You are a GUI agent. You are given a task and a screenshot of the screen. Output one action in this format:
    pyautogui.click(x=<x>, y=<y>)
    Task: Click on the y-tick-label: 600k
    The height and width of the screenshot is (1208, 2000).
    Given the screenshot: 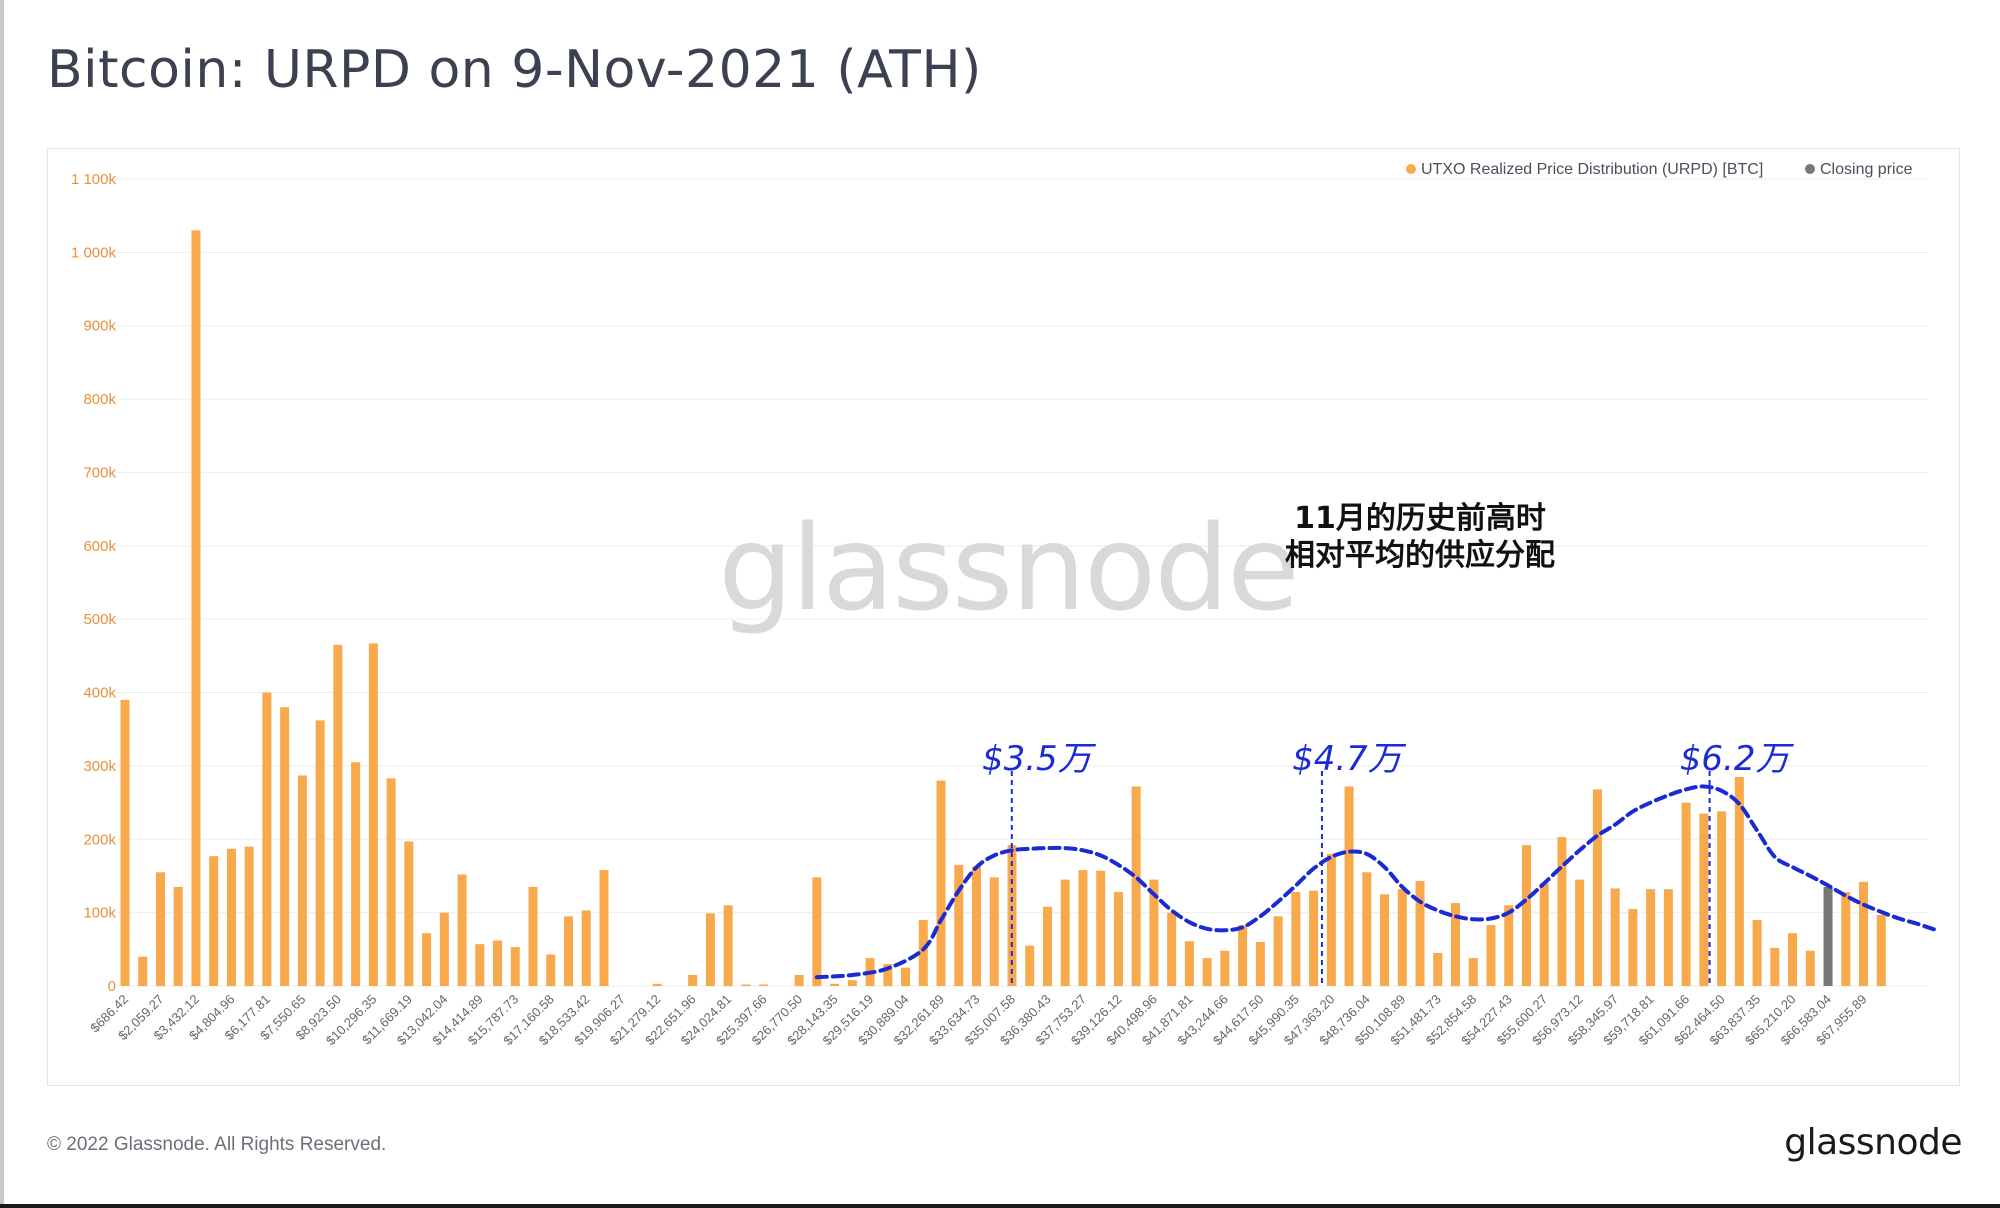 What is the action you would take?
    pyautogui.click(x=99, y=546)
    